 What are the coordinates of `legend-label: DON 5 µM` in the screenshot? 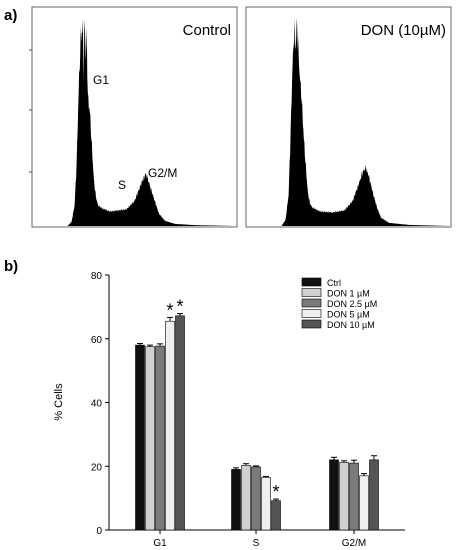 It's located at (348, 315).